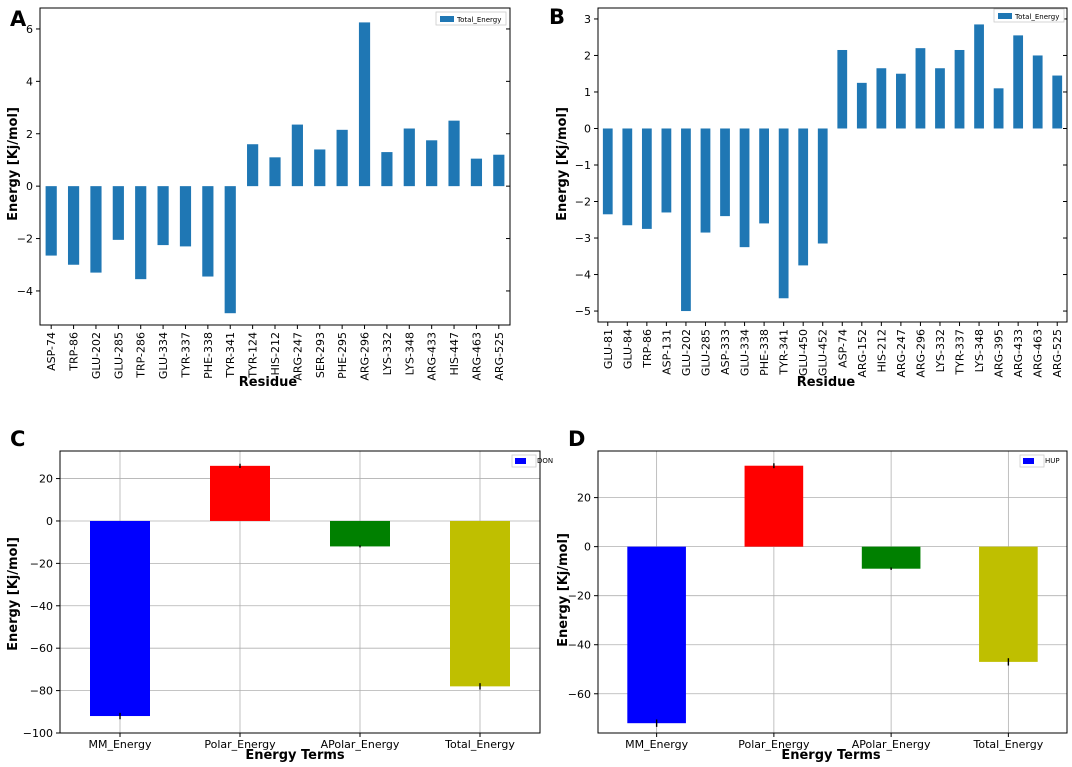 Image resolution: width=1072 pixels, height=767 pixels. Describe the element at coordinates (185, 355) in the screenshot. I see `x-tick-label: TYR-337` at that location.